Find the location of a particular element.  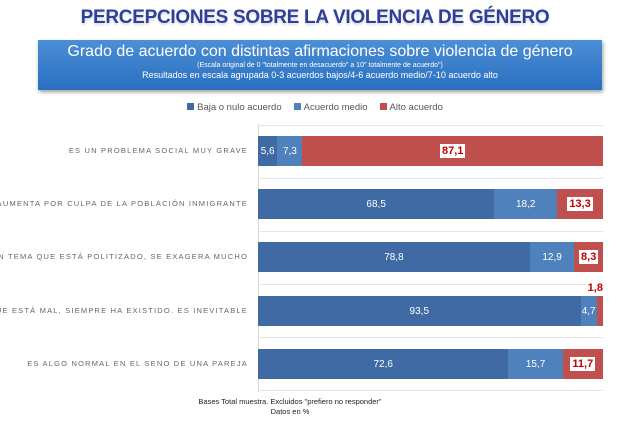

data-label: 4,7 is located at coordinates (588, 311).